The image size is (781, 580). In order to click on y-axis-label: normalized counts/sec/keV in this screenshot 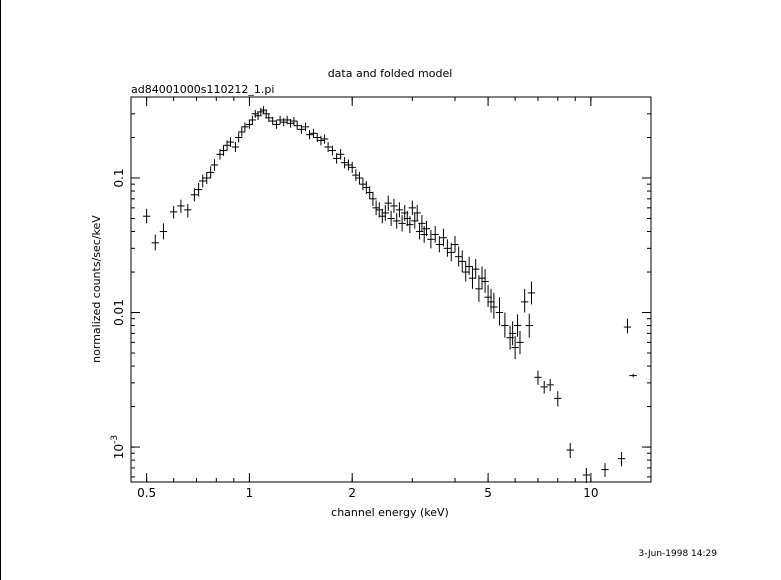, I will do `click(96, 289)`.